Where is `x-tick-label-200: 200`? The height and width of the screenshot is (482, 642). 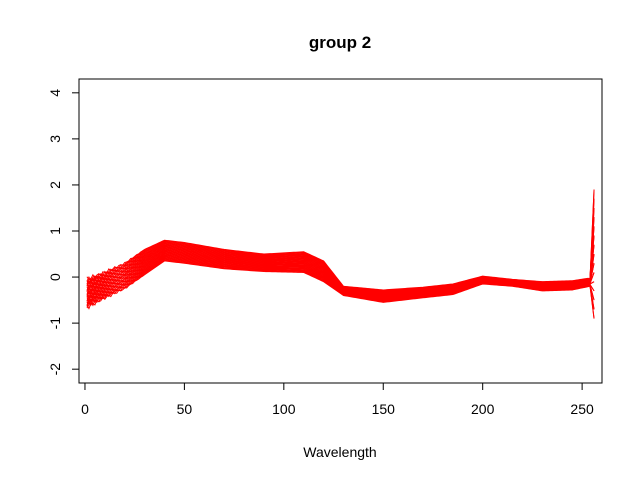 x-tick-label-200: 200 is located at coordinates (483, 409).